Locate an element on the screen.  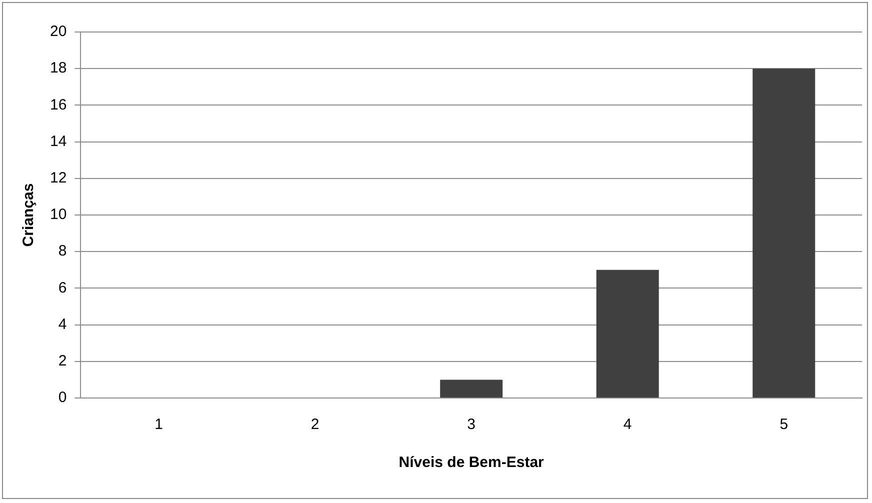
y-tick-label: 18 is located at coordinates (58, 68).